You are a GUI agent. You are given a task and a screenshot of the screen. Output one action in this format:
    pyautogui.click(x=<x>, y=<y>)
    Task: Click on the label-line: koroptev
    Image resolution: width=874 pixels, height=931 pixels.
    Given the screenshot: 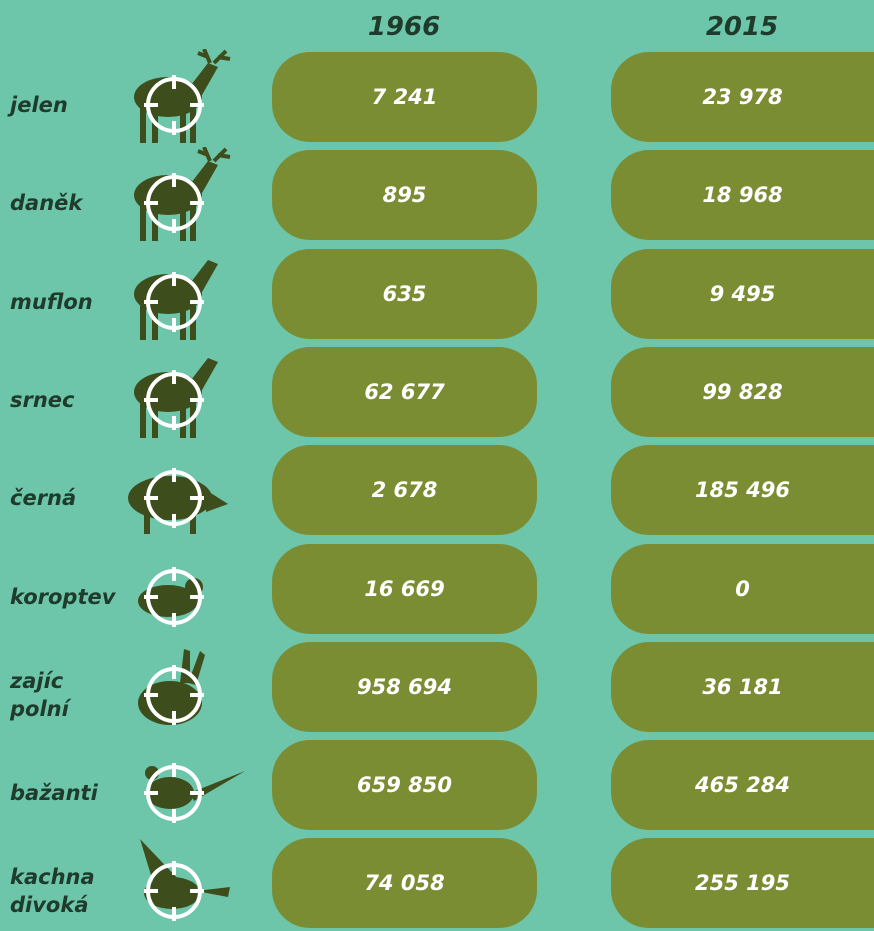 What is the action you would take?
    pyautogui.click(x=63, y=596)
    